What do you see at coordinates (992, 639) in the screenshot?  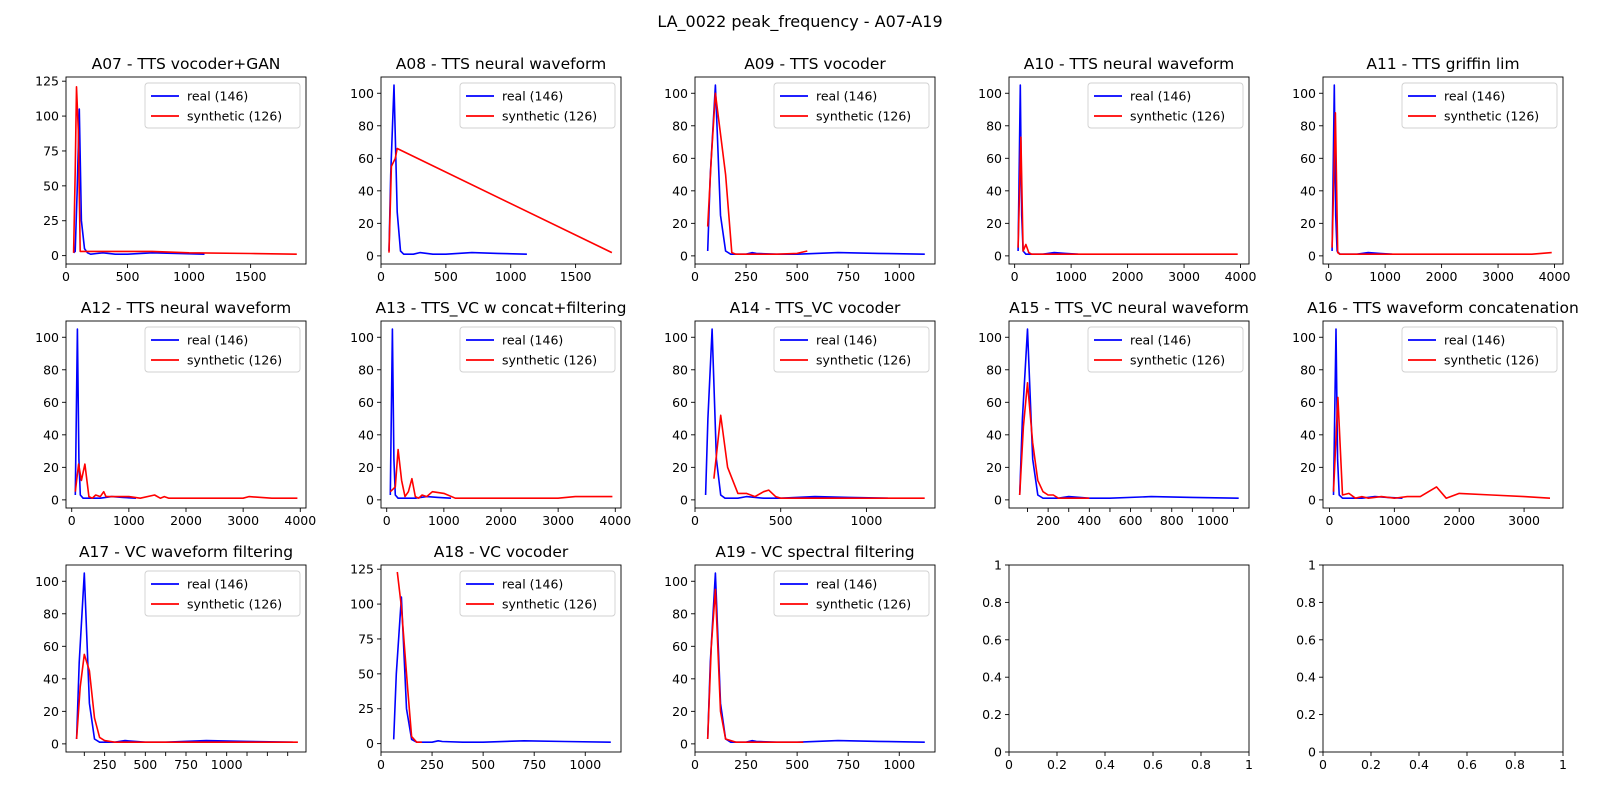 I see `y-tick-label: 0.6` at bounding box center [992, 639].